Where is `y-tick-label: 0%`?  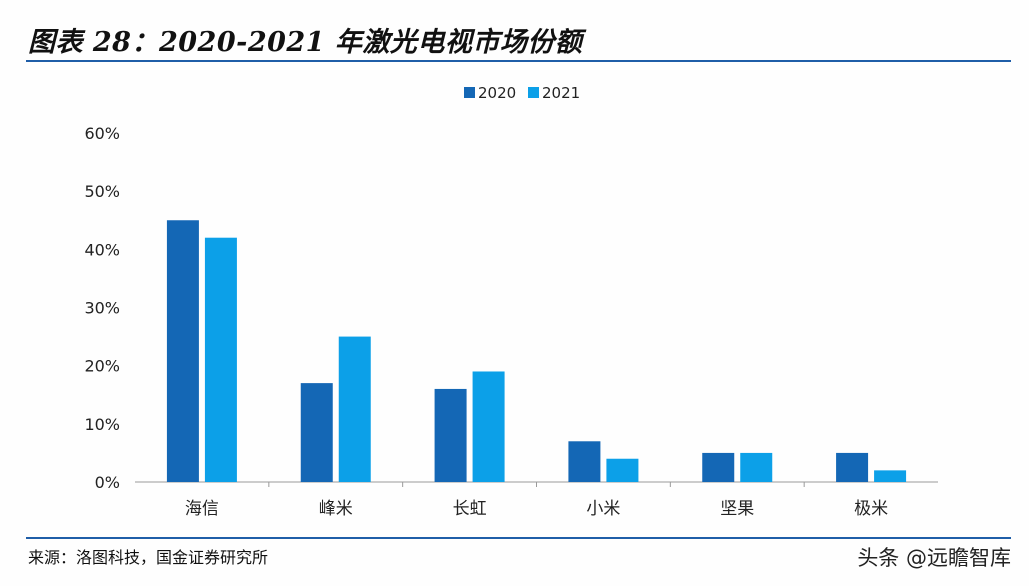 y-tick-label: 0% is located at coordinates (107, 482).